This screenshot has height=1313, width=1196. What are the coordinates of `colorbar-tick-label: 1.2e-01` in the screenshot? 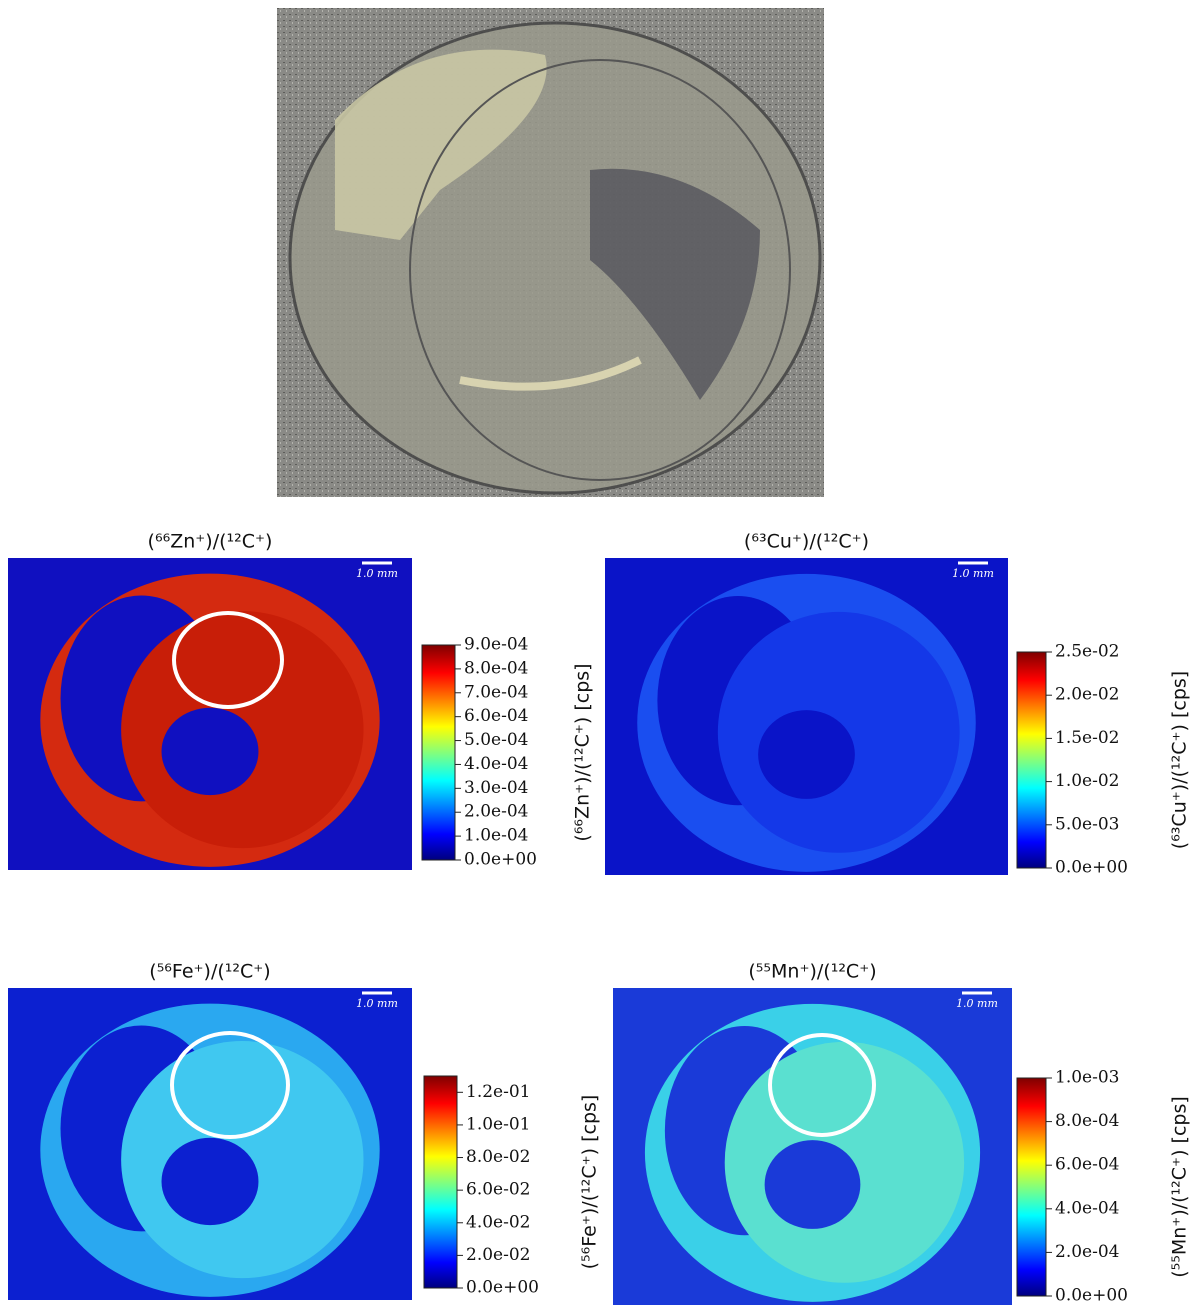 It's located at (498, 1092).